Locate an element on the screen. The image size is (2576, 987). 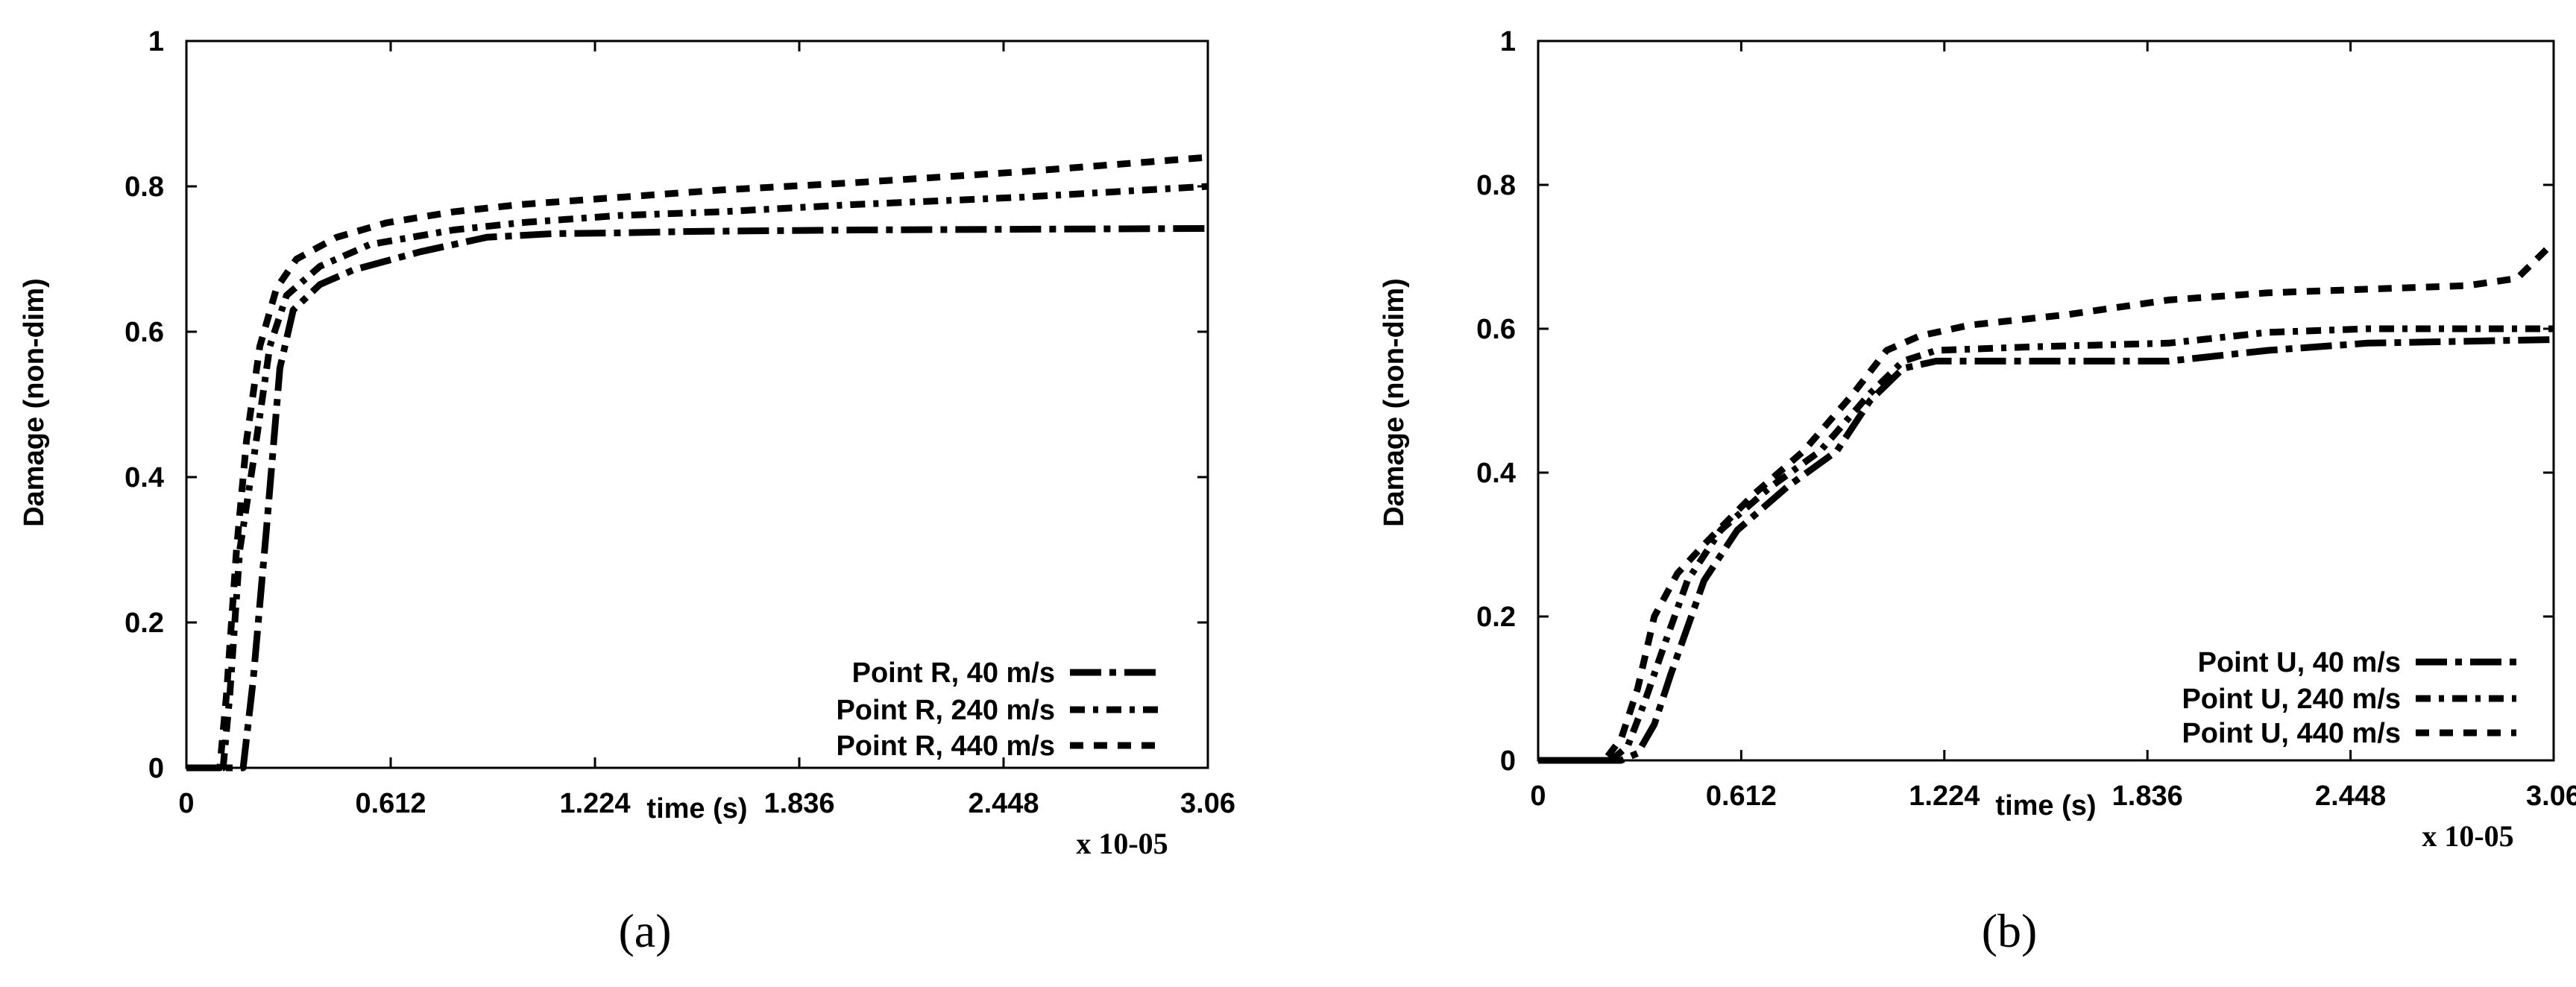
panel-caption: (a) is located at coordinates (644, 930).